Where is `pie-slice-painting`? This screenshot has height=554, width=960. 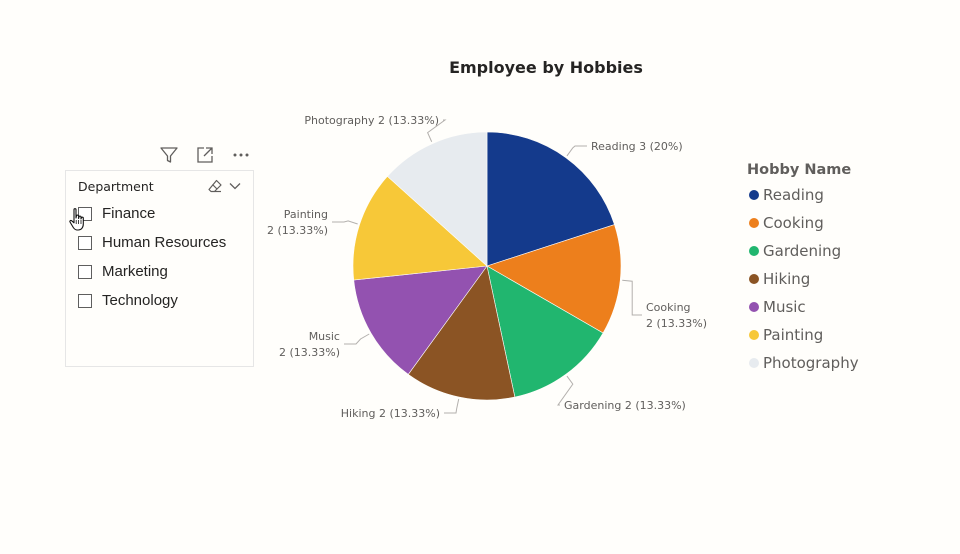 pie-slice-painting is located at coordinates (420, 228).